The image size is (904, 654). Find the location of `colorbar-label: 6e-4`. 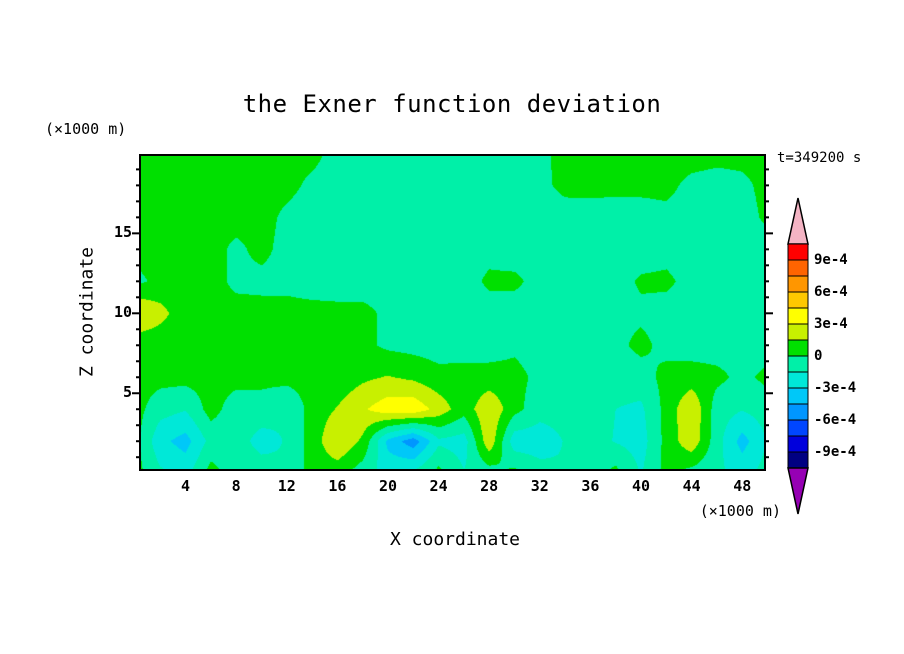

colorbar-label: 6e-4 is located at coordinates (831, 292).